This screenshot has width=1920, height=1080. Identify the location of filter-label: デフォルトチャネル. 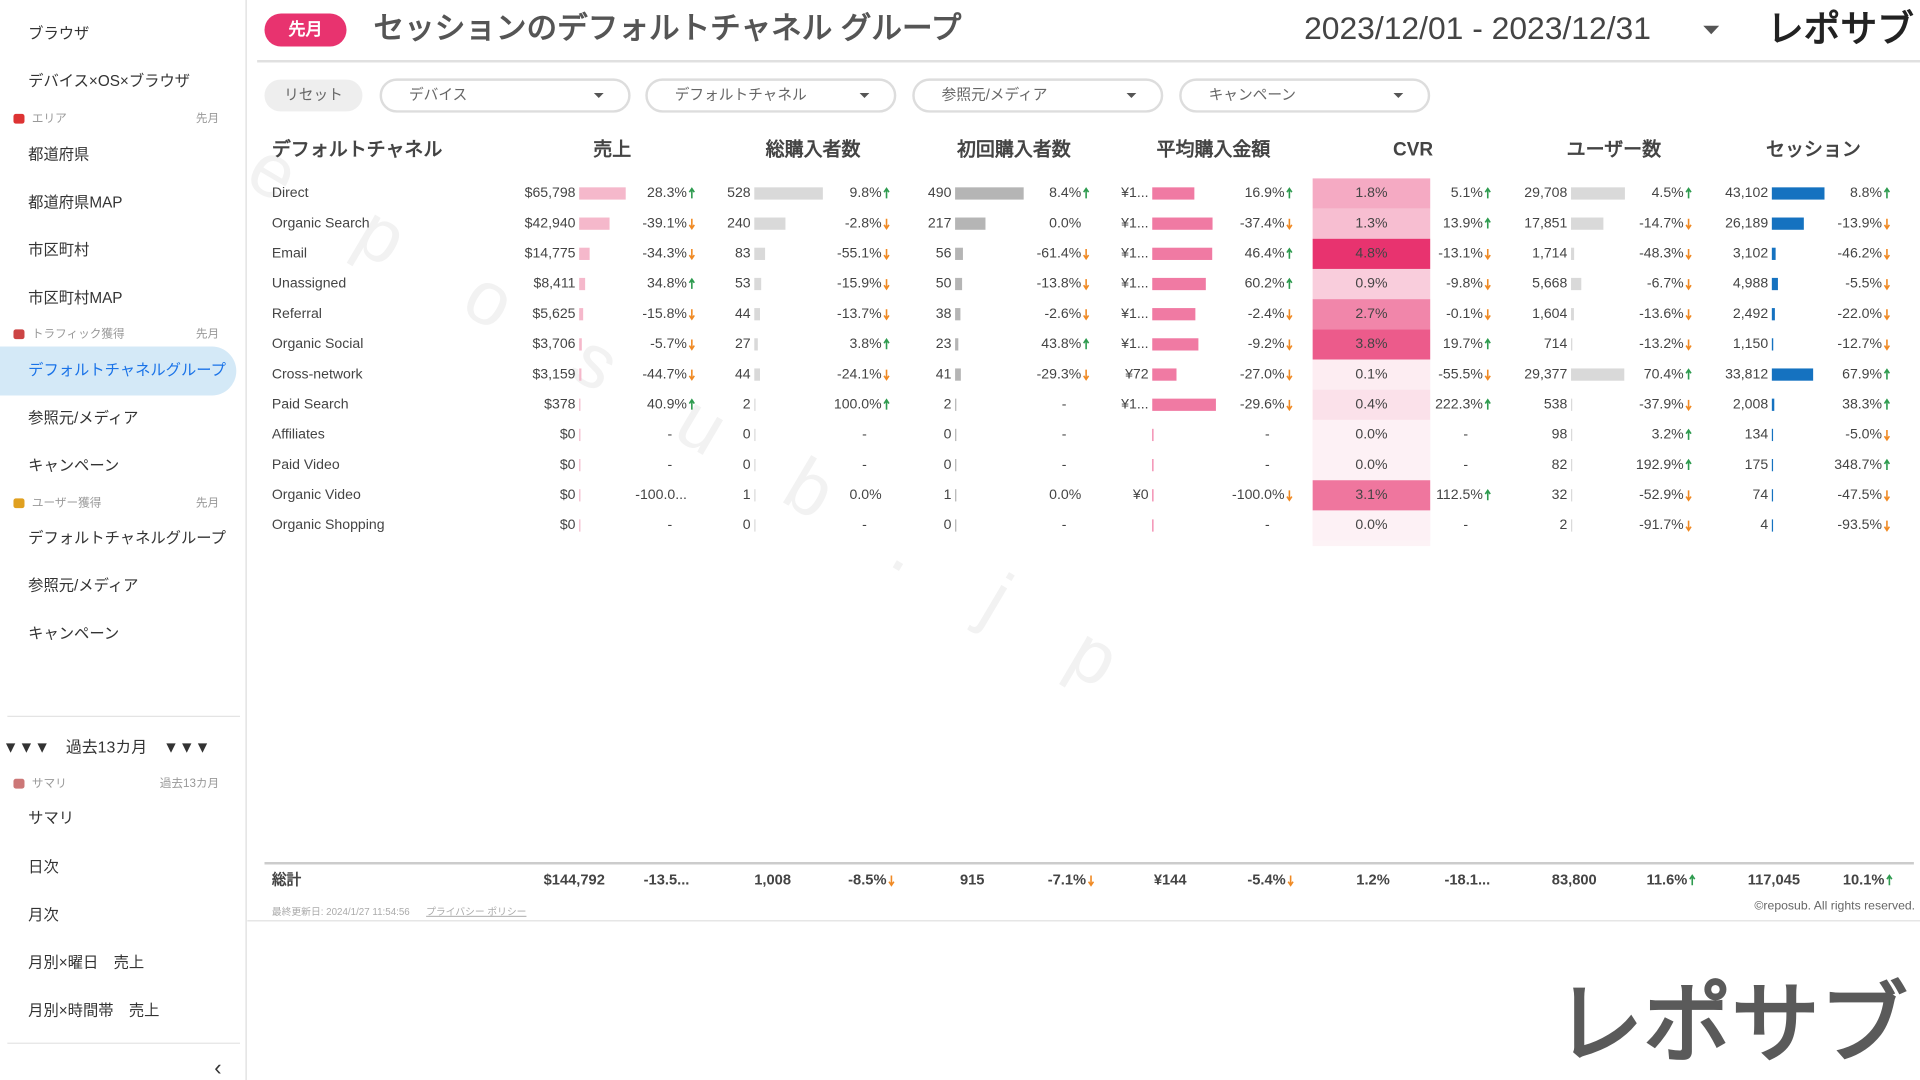
(741, 94).